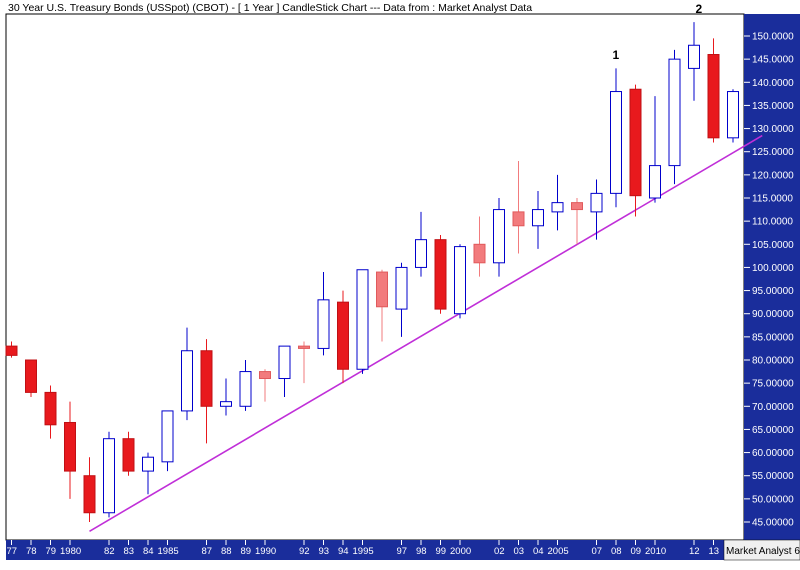 The image size is (800, 570). Describe the element at coordinates (31, 551) in the screenshot. I see `x-tick-label: 78` at that location.